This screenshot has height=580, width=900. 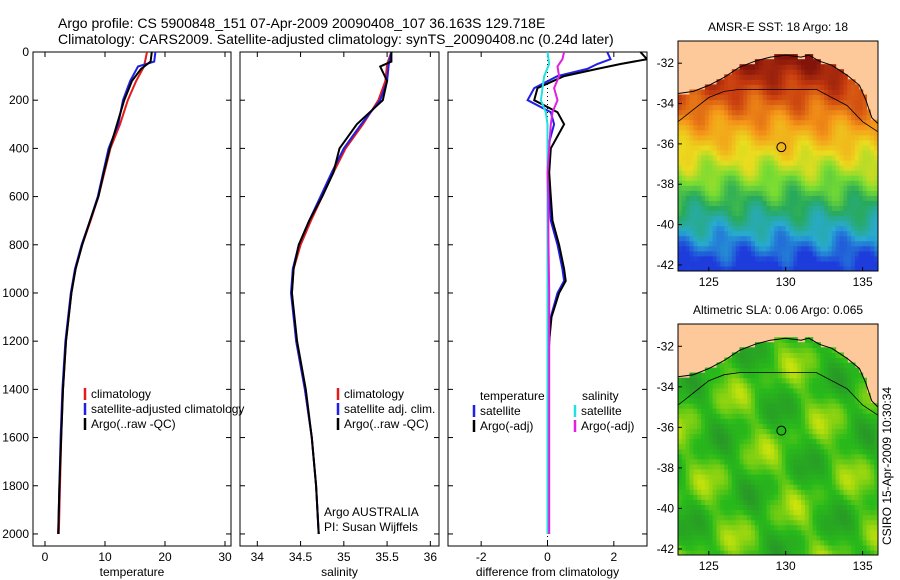 What do you see at coordinates (781, 147) in the screenshot?
I see `argo-position-marker` at bounding box center [781, 147].